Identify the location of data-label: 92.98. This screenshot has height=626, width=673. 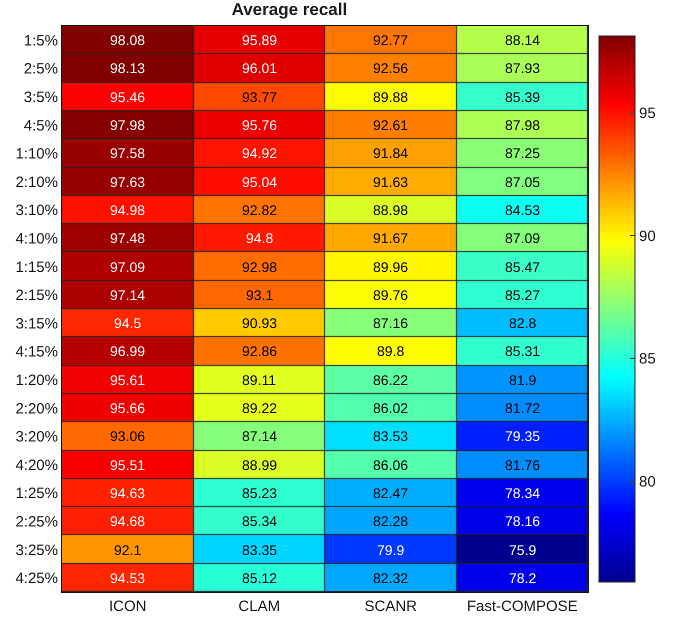
(260, 267).